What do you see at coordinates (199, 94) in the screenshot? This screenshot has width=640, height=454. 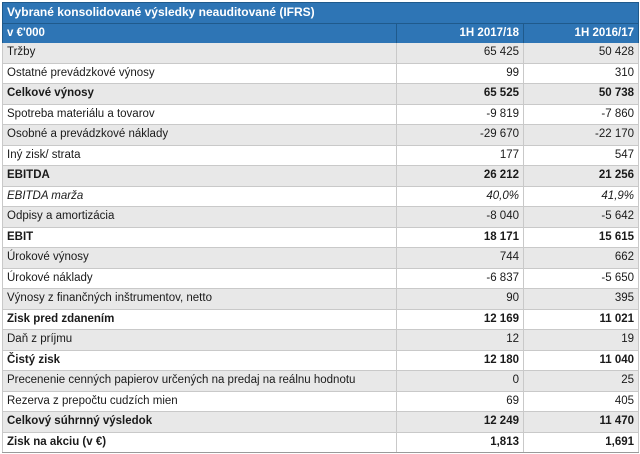 I see `row-label: Celkové výnosy` at bounding box center [199, 94].